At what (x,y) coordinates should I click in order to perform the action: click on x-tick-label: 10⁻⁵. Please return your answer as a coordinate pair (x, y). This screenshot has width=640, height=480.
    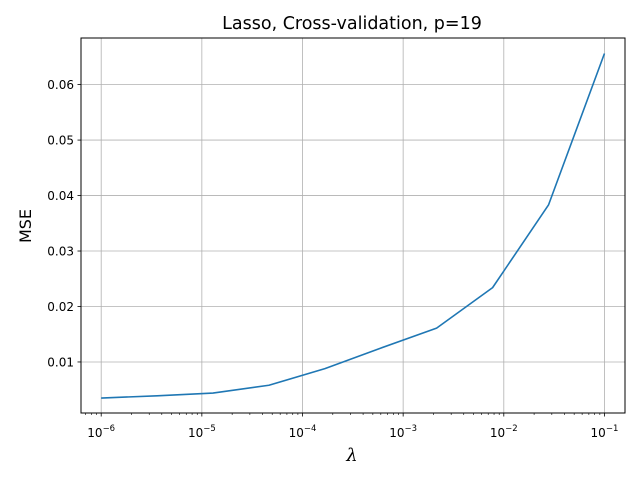
    Looking at the image, I should click on (202, 432).